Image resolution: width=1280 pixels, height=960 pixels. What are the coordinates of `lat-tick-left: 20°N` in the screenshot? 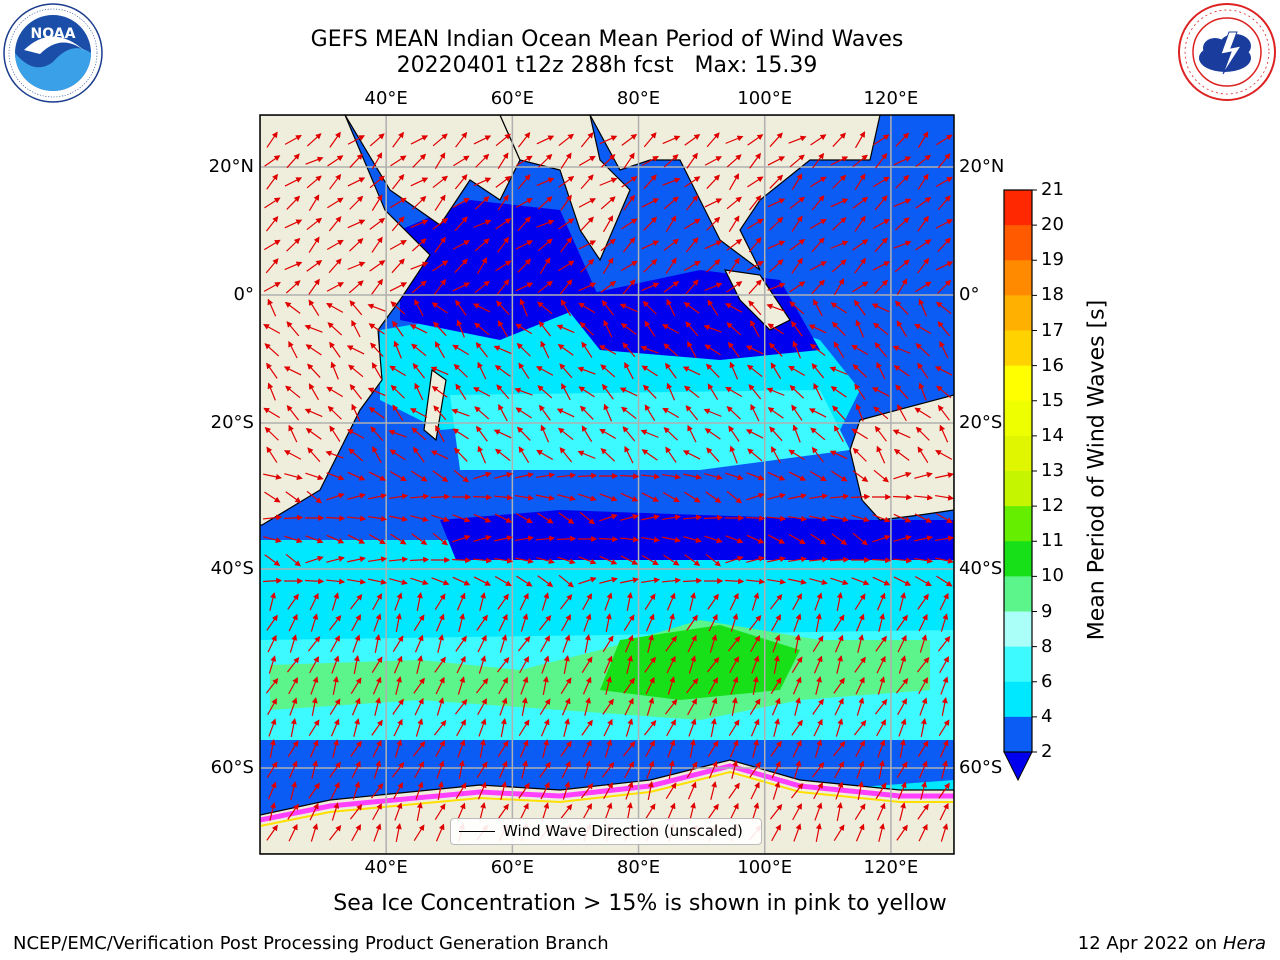 It's located at (231, 166).